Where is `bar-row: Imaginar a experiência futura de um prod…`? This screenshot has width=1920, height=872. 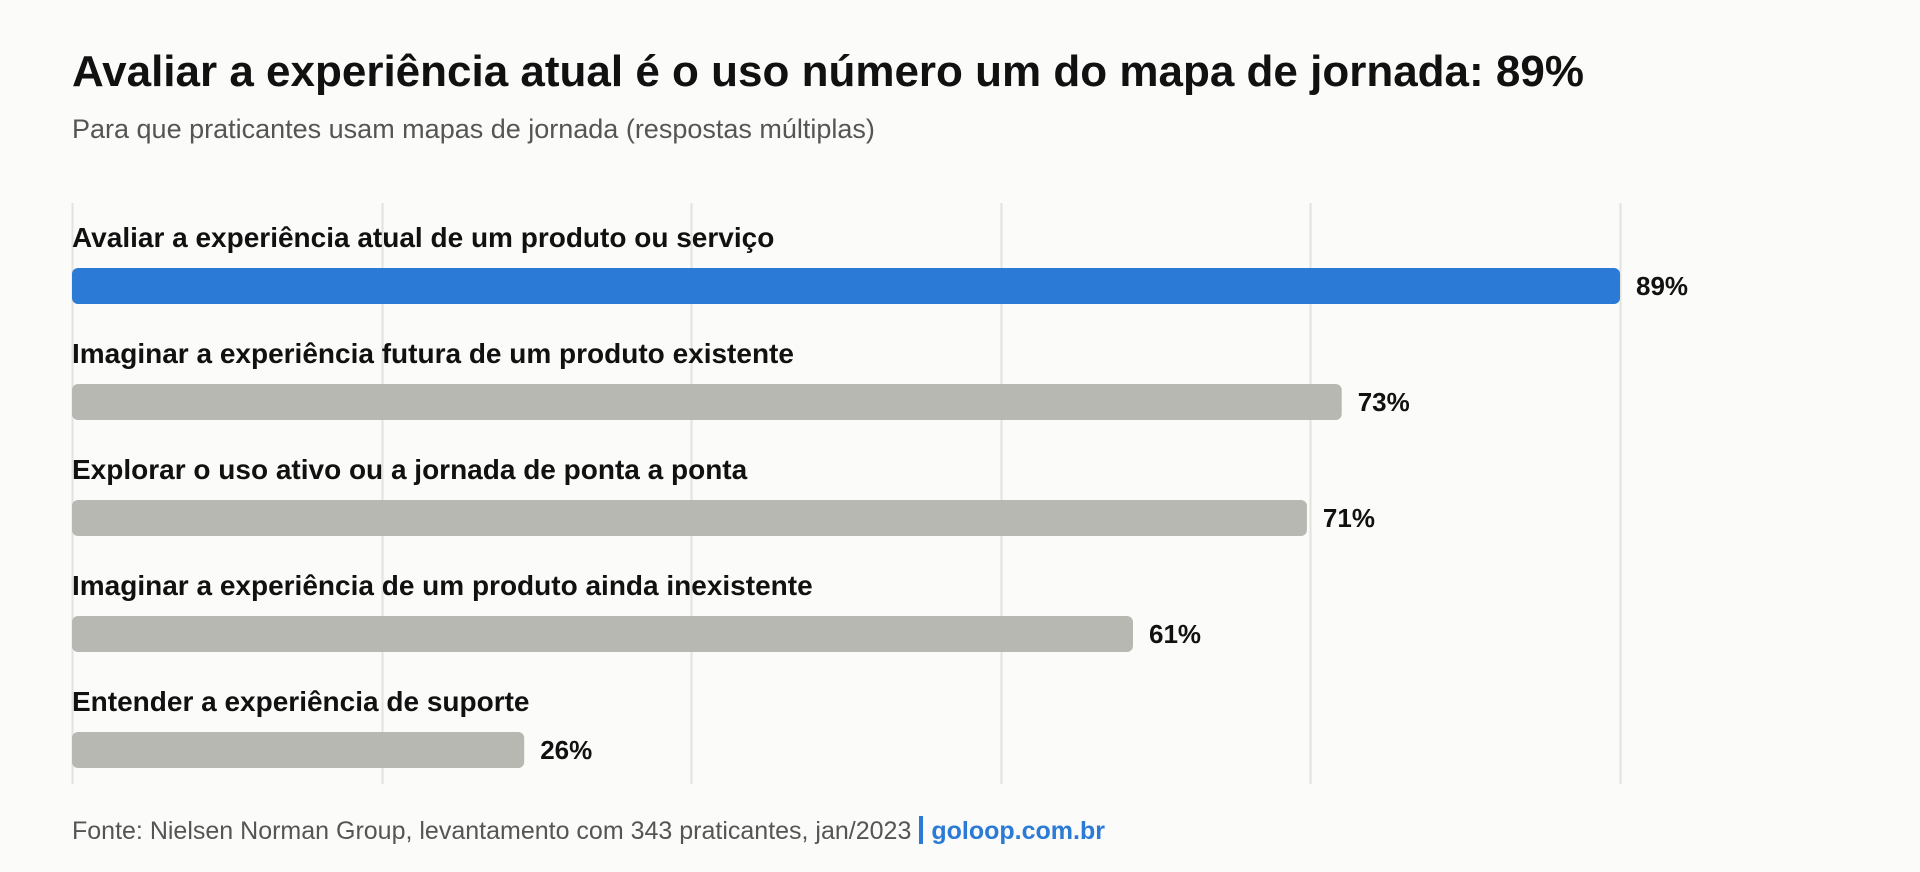
bar-row: Imaginar a experiência futura de um prod… is located at coordinates (741, 379).